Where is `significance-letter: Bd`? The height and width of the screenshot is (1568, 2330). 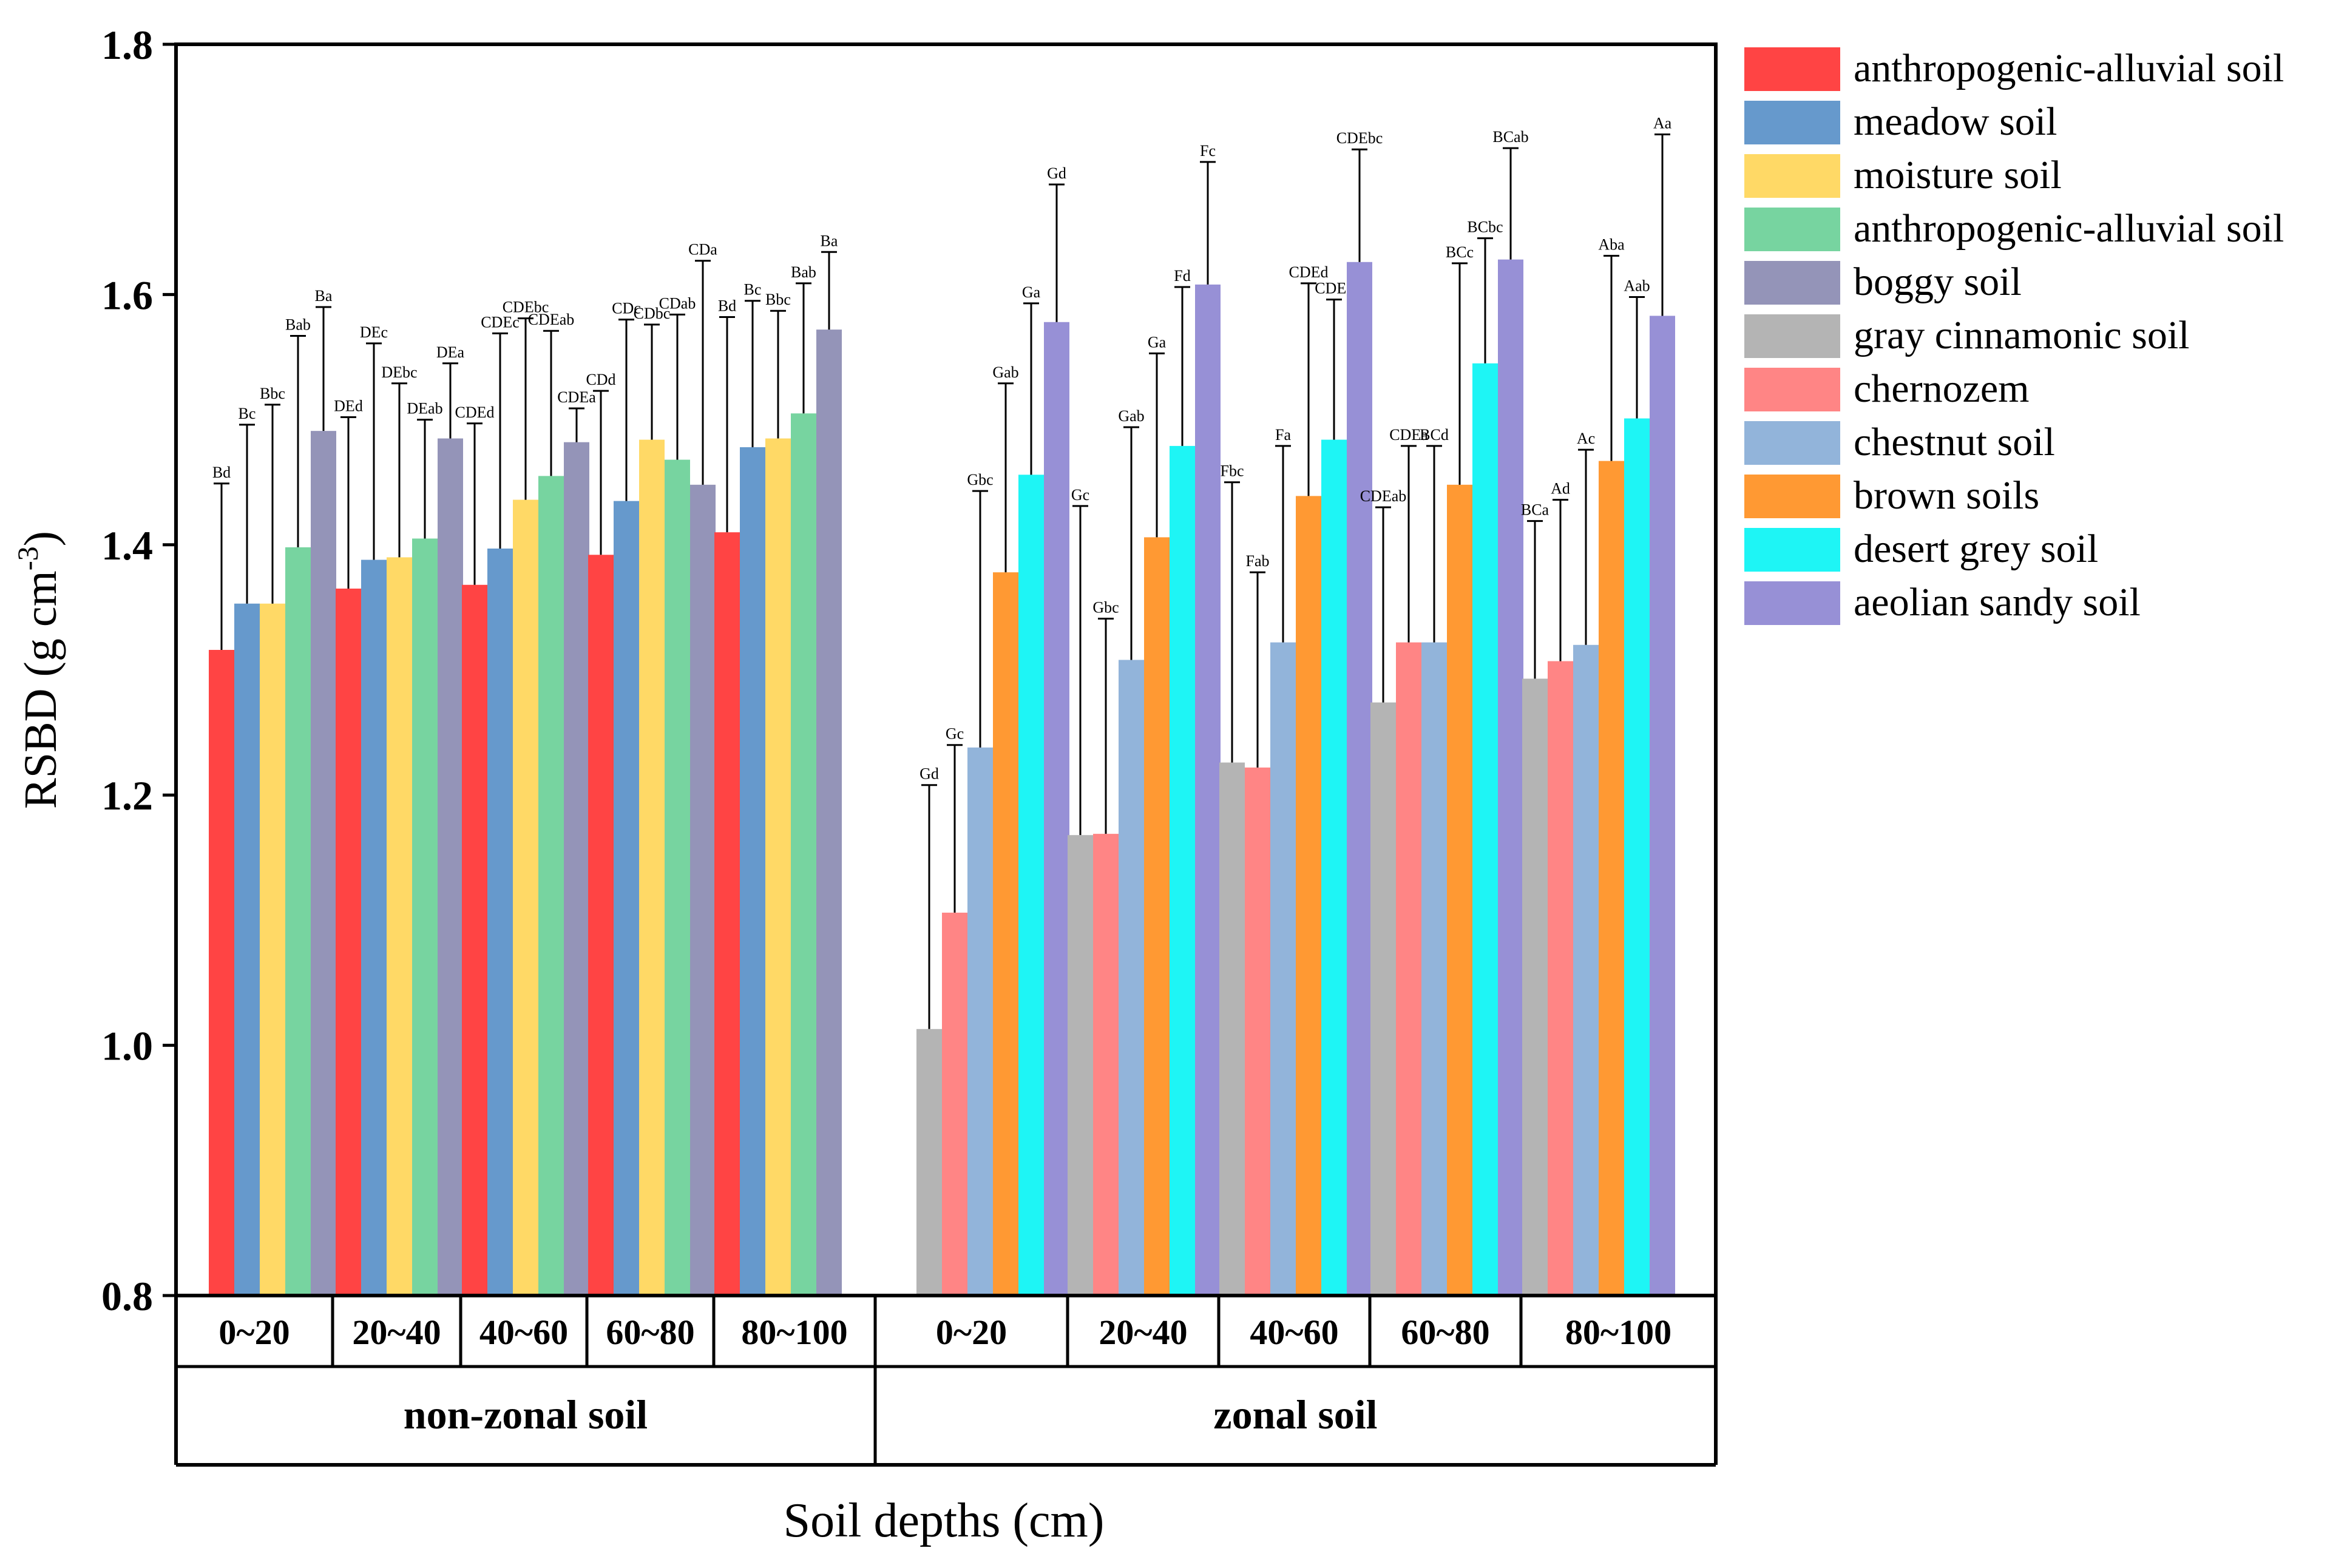
significance-letter: Bd is located at coordinates (727, 306).